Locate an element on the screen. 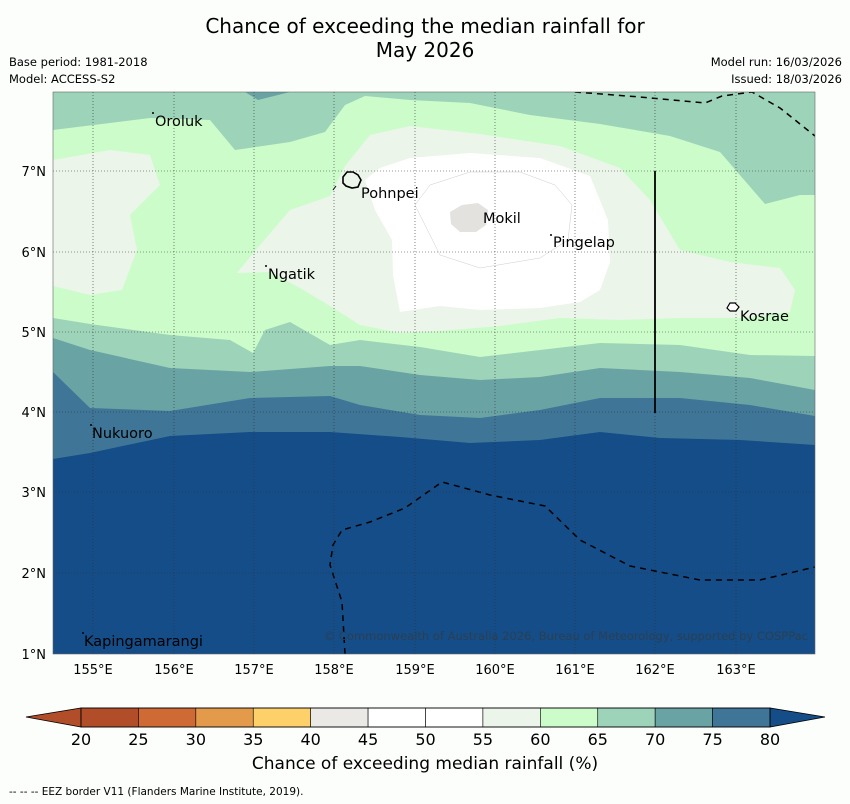 This screenshot has width=850, height=804. meta-left: Base period: 1981-2018 Model: ACCESS-S2 is located at coordinates (78, 71).